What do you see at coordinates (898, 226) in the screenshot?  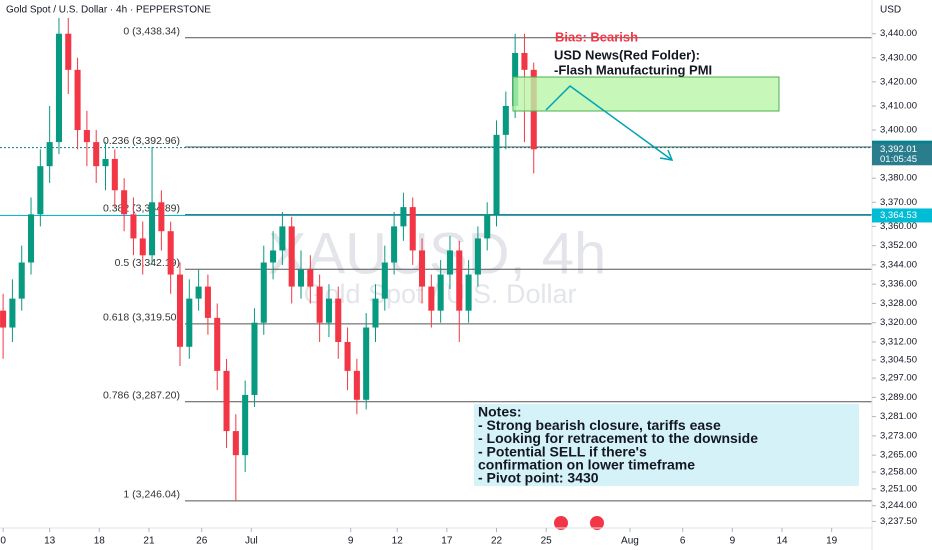 I see `y-tick-label: 3,360.00` at bounding box center [898, 226].